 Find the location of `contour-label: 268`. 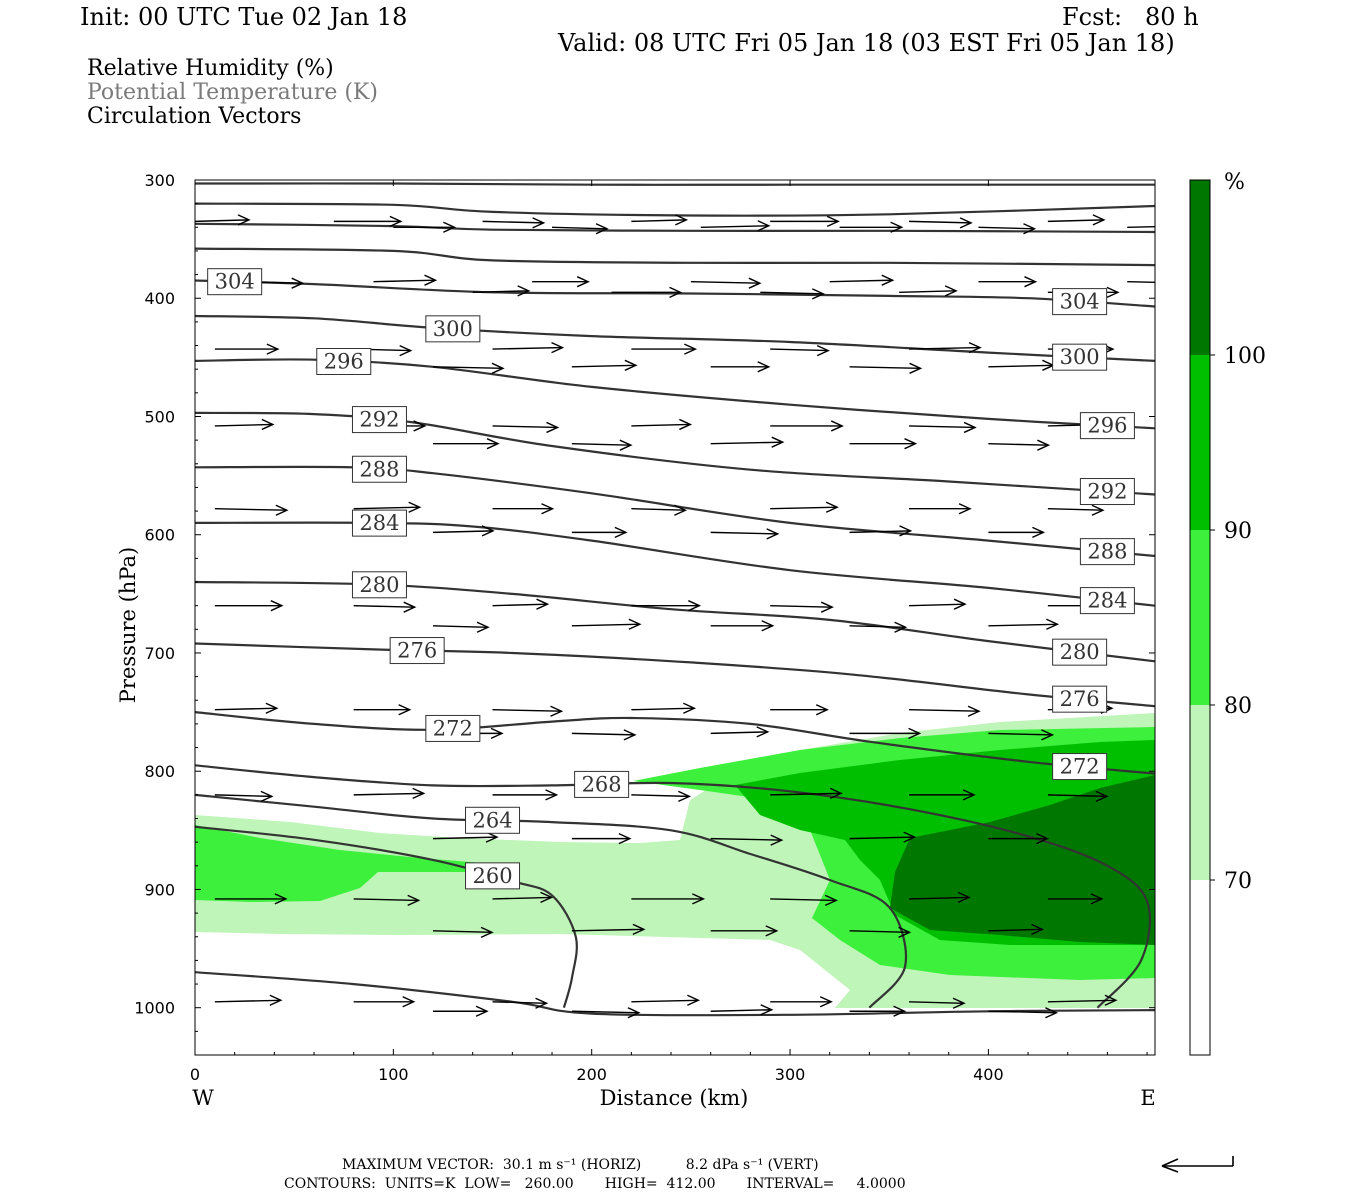

contour-label: 268 is located at coordinates (602, 784).